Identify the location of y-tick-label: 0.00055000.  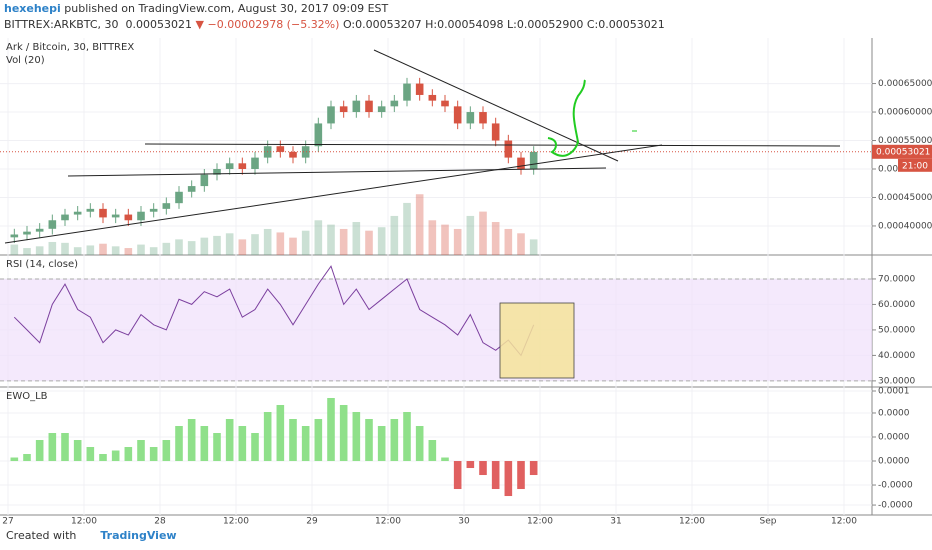
(905, 141).